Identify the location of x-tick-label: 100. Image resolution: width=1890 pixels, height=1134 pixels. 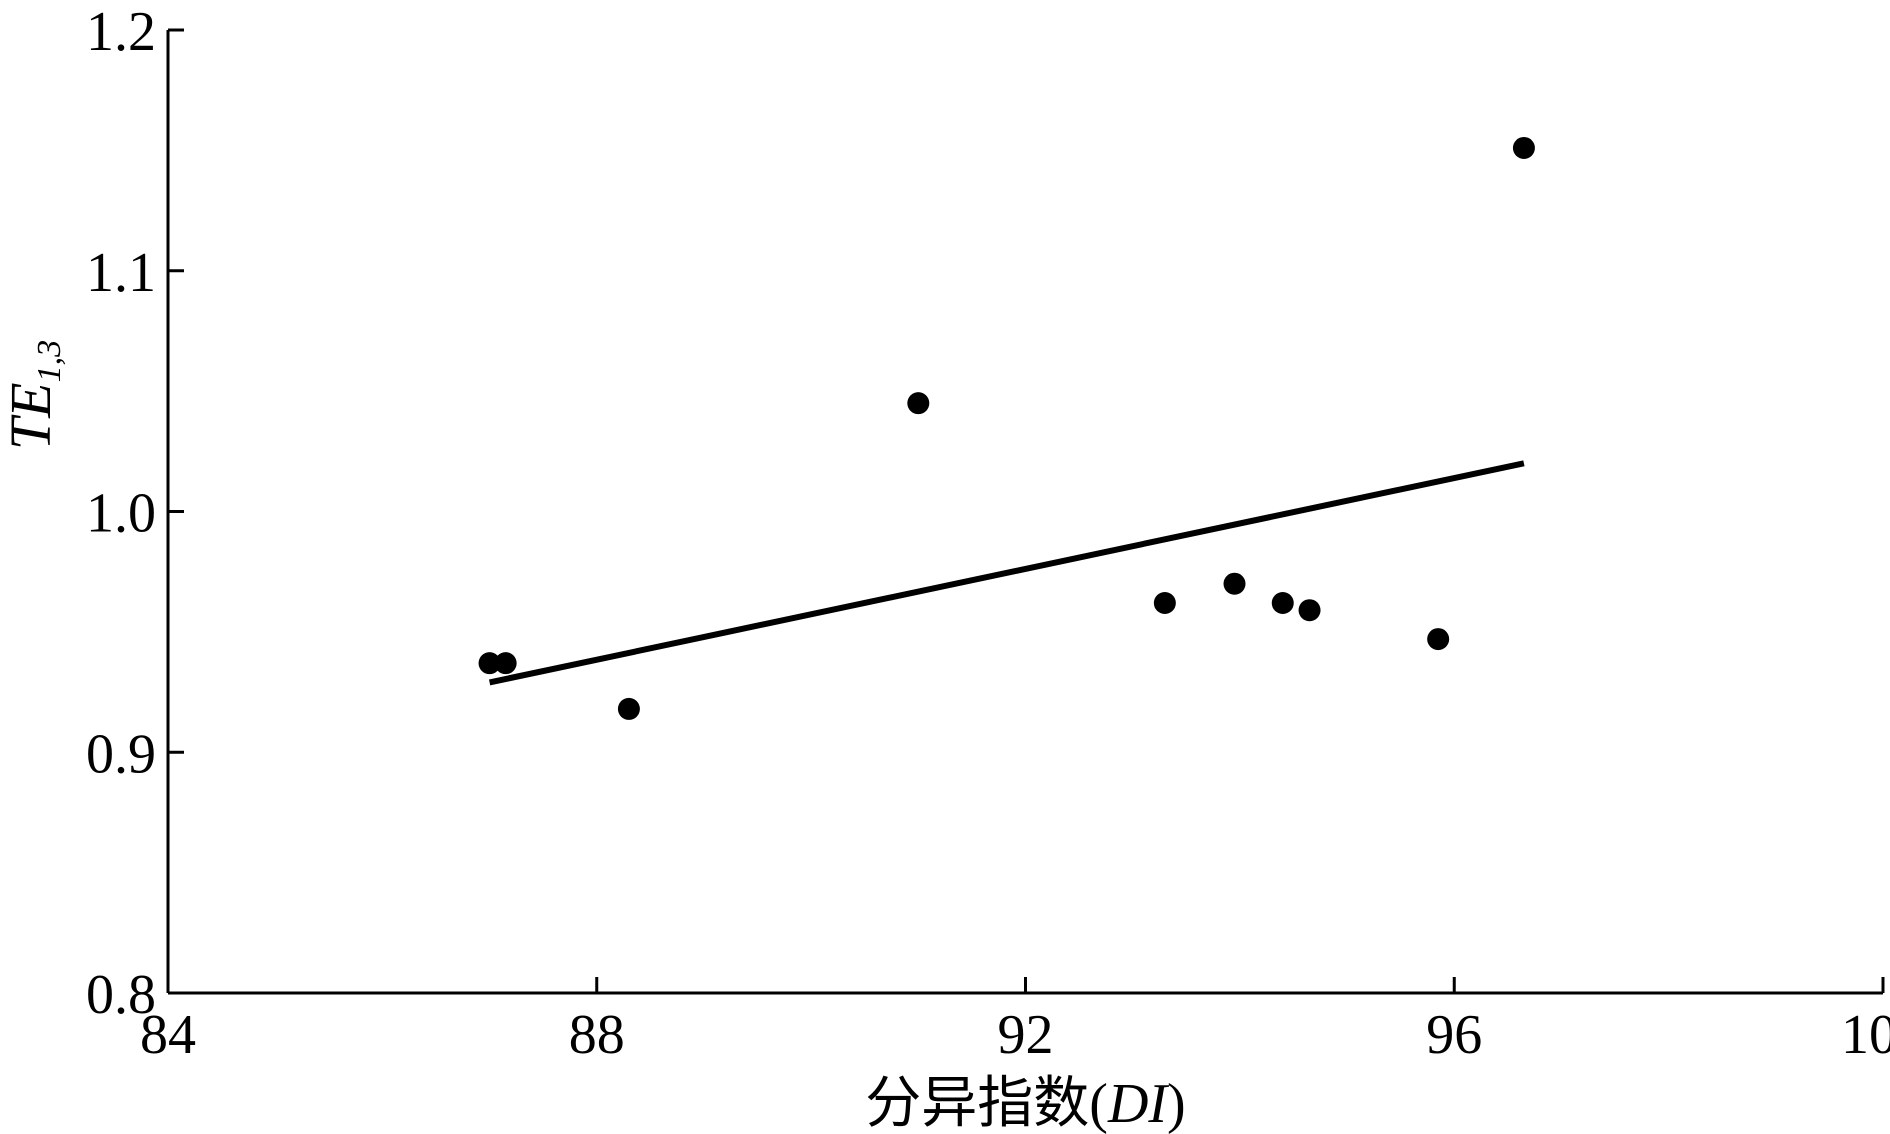
(1865, 1035).